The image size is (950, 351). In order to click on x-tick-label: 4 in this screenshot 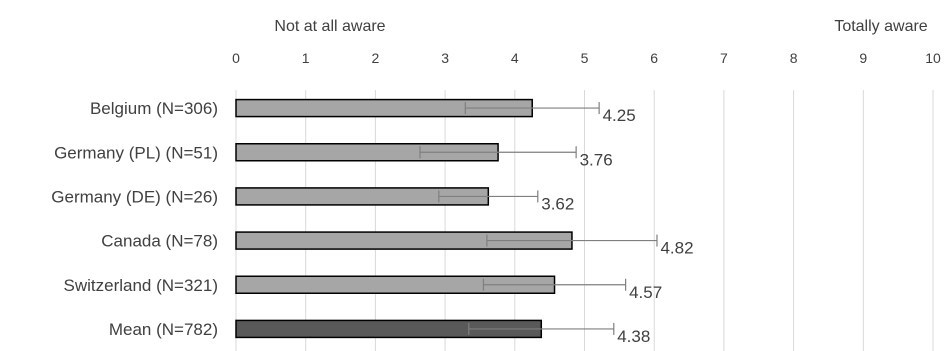, I will do `click(515, 58)`.